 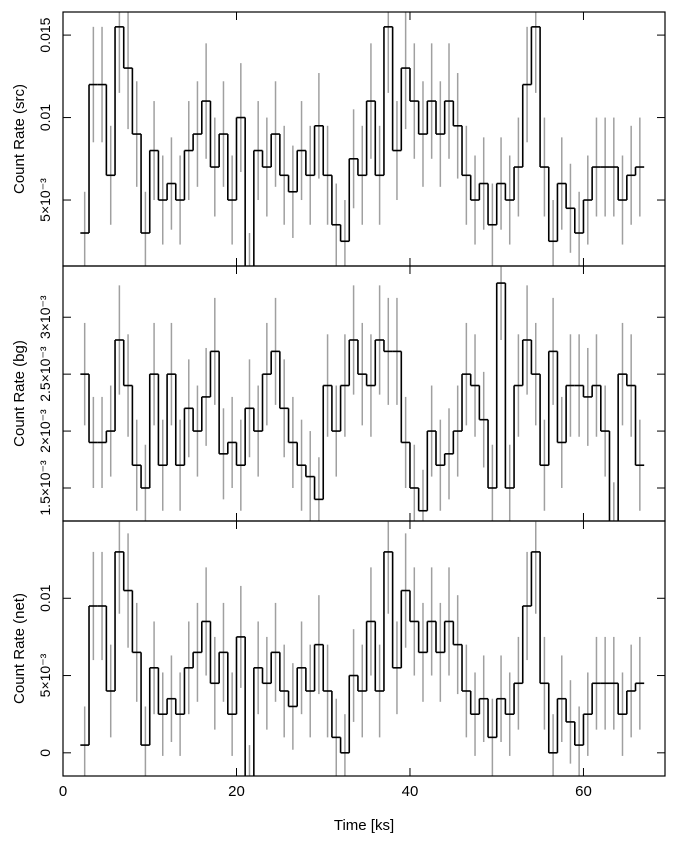 I want to click on y-tick-label: 3×10⁻³, so click(x=45, y=317).